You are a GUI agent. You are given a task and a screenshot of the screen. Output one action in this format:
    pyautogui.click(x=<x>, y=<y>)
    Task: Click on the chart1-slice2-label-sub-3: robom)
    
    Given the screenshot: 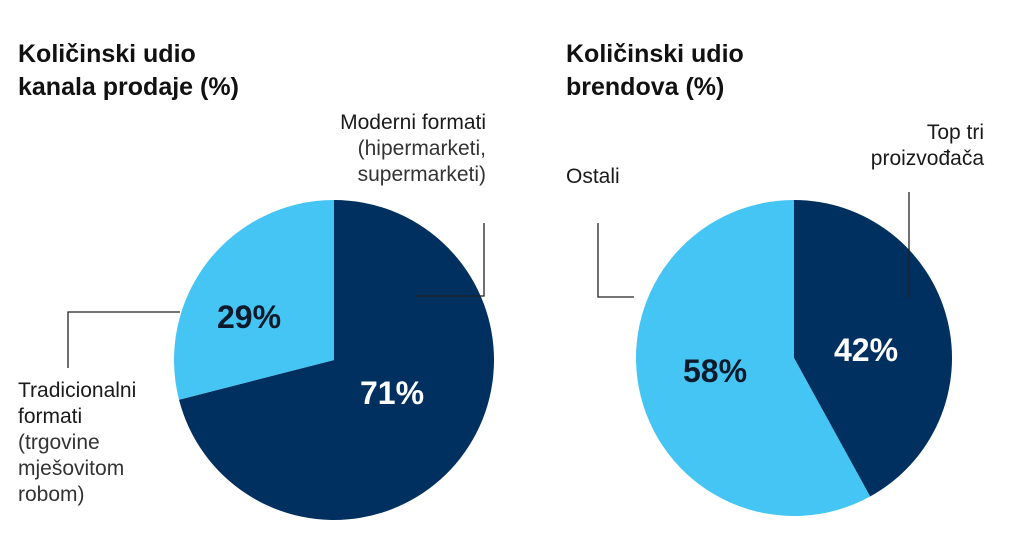 What is the action you would take?
    pyautogui.click(x=51, y=494)
    